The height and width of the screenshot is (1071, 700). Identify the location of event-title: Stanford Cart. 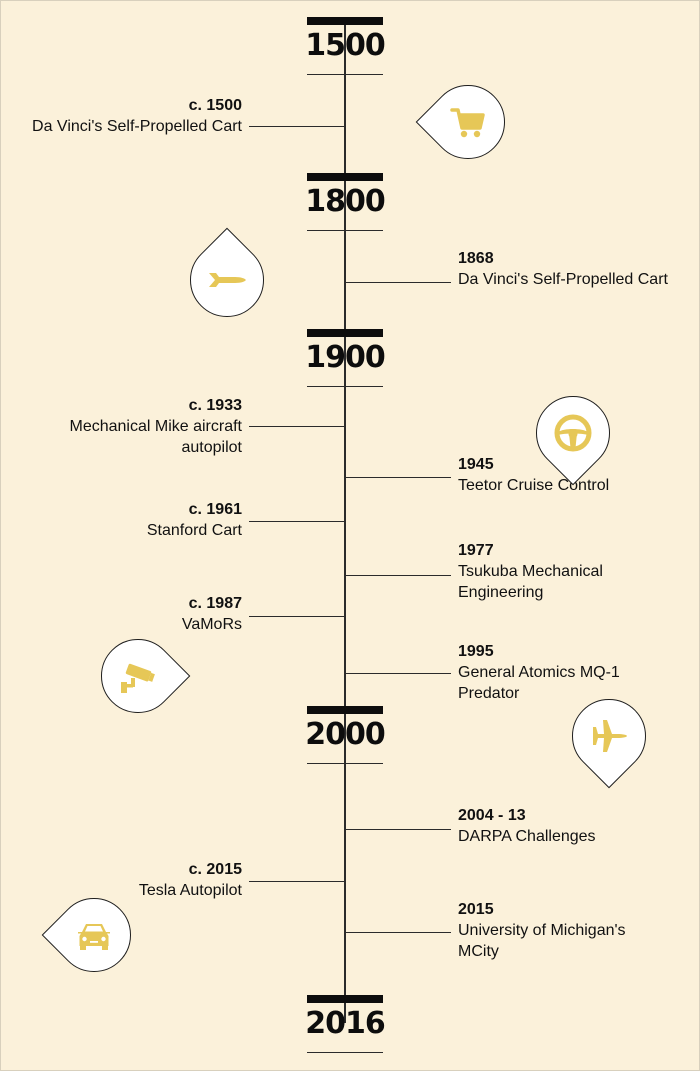
(194, 530).